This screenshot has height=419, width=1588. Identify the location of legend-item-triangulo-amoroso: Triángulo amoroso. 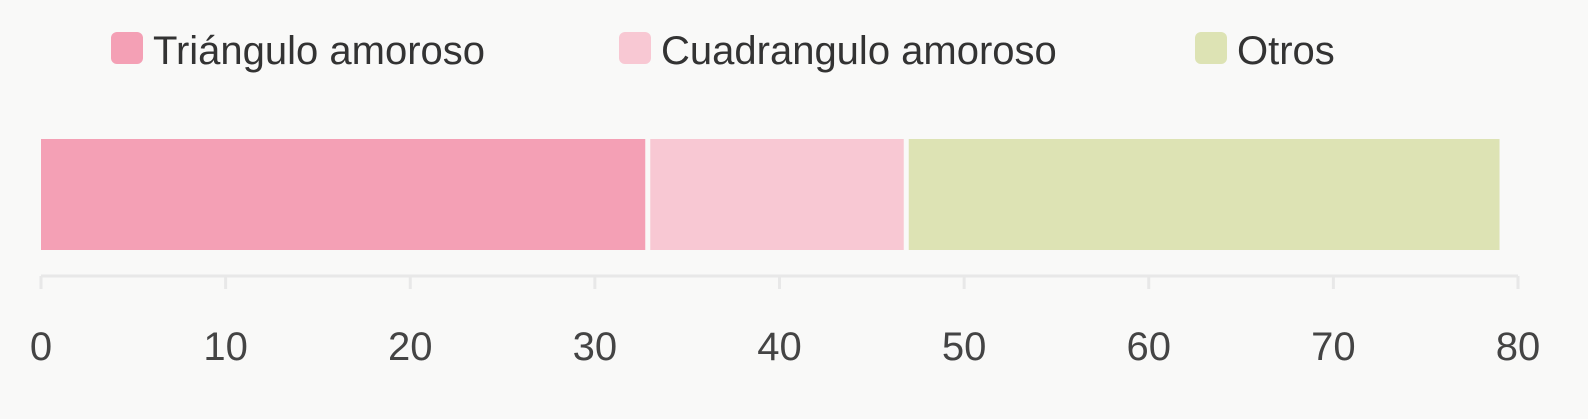
(298, 51).